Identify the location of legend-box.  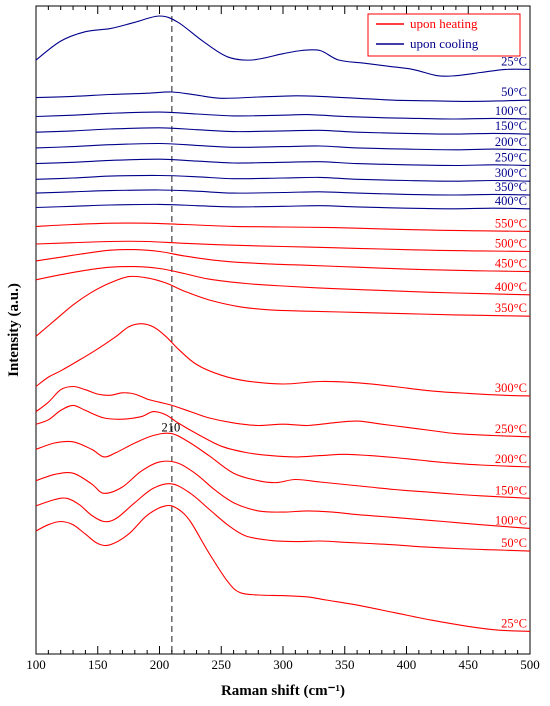
(444, 35).